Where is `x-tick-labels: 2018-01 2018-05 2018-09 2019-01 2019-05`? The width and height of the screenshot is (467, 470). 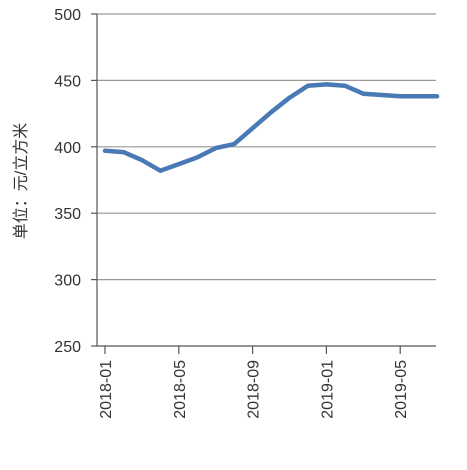 x-tick-labels: 2018-01 2018-05 2018-09 2019-01 2019-05 is located at coordinates (254, 389).